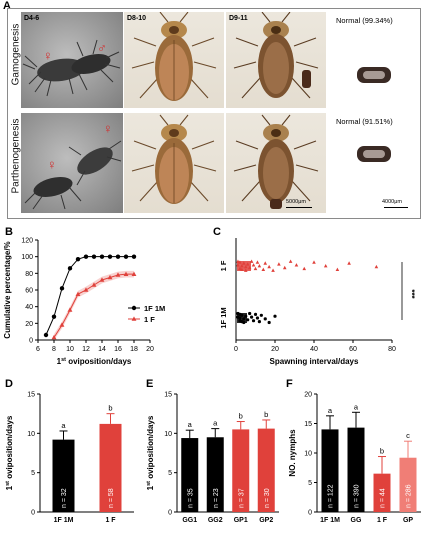  Describe the element at coordinates (48, 55) in the screenshot. I see `female-symbol: ♀` at that location.